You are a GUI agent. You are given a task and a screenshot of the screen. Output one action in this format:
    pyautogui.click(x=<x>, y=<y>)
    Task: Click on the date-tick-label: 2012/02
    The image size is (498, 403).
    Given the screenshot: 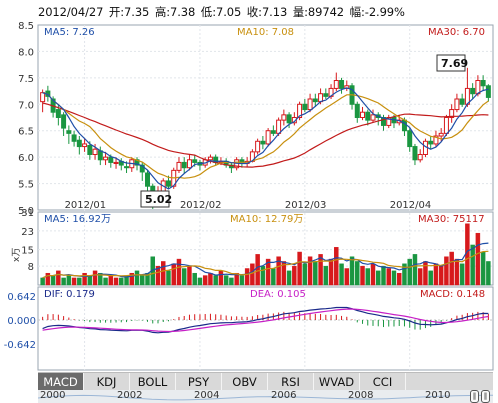 What is the action you would take?
    pyautogui.click(x=201, y=205)
    